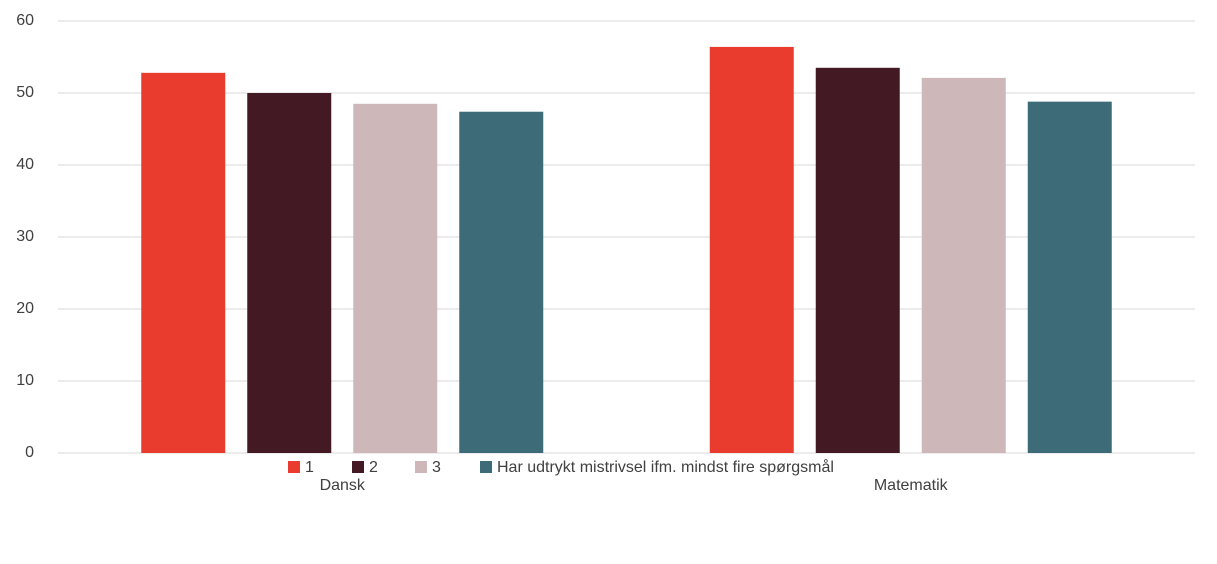 This screenshot has height=564, width=1217. Describe the element at coordinates (911, 485) in the screenshot. I see `x-tick-label: Matematik` at that location.